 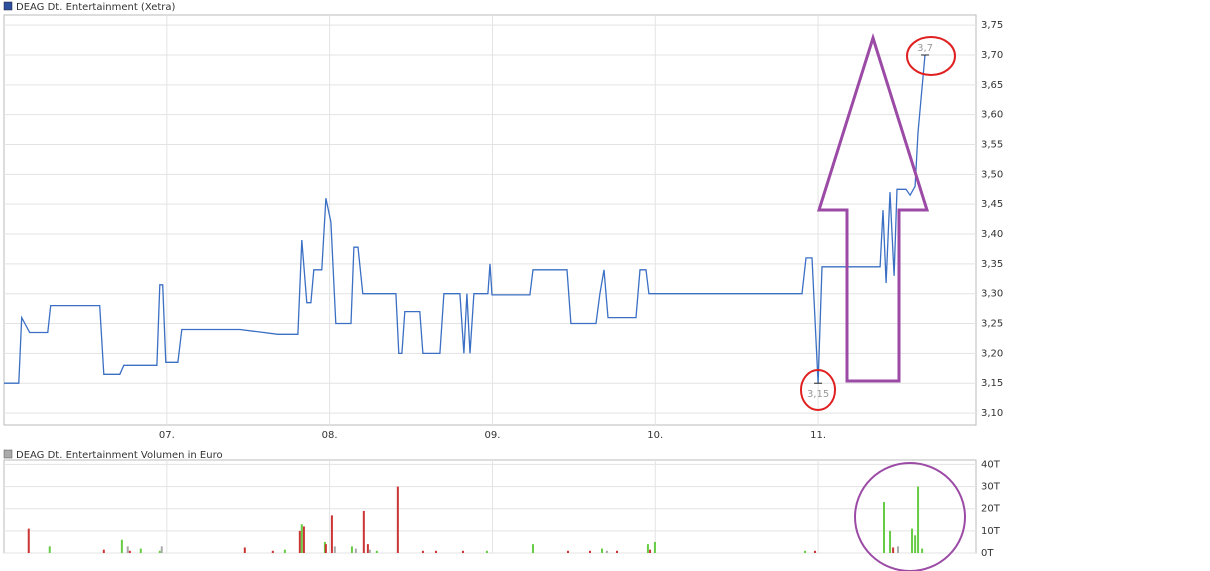 I want to click on x-tick-label: 08., so click(x=330, y=435).